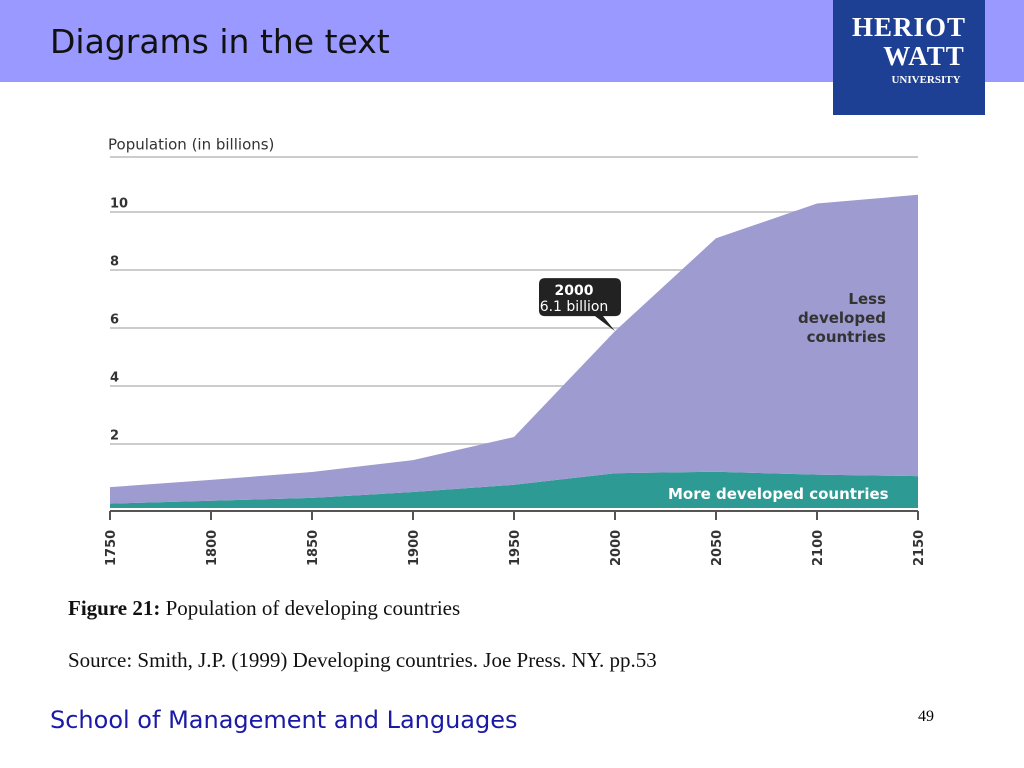 This screenshot has height=768, width=1024. I want to click on y-tick-label: 4, so click(114, 378).